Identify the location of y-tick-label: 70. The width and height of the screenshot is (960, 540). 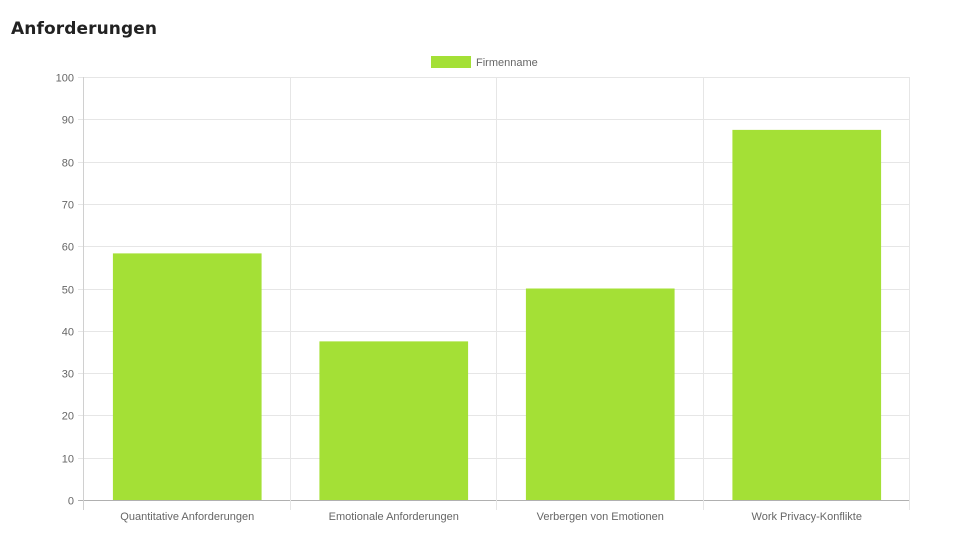
(68, 206).